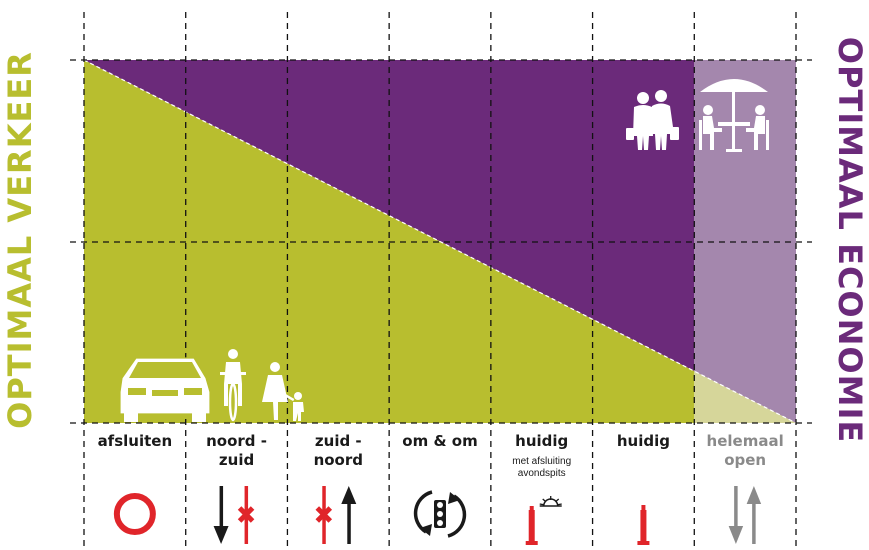 The width and height of the screenshot is (869, 550). Describe the element at coordinates (745, 441) in the screenshot. I see `column-label-line: helemaal` at that location.